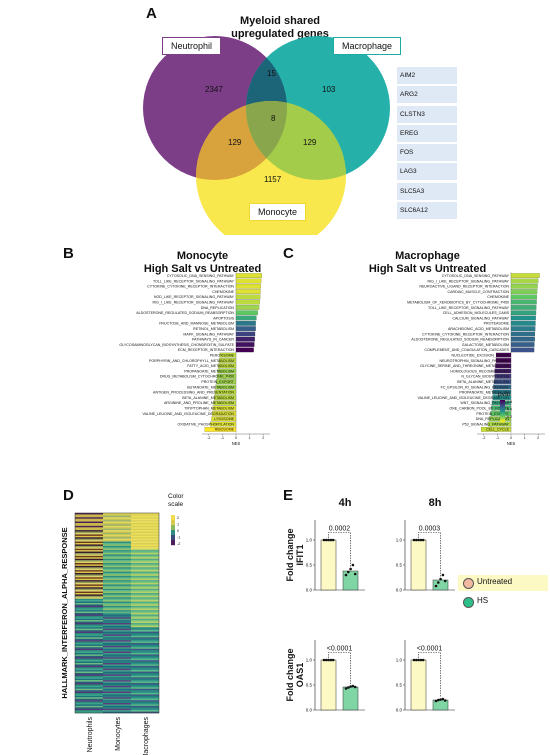 The image size is (550, 755). I want to click on pathway-label: TRYPTOPHAN_METABOLISM, so click(209, 409).